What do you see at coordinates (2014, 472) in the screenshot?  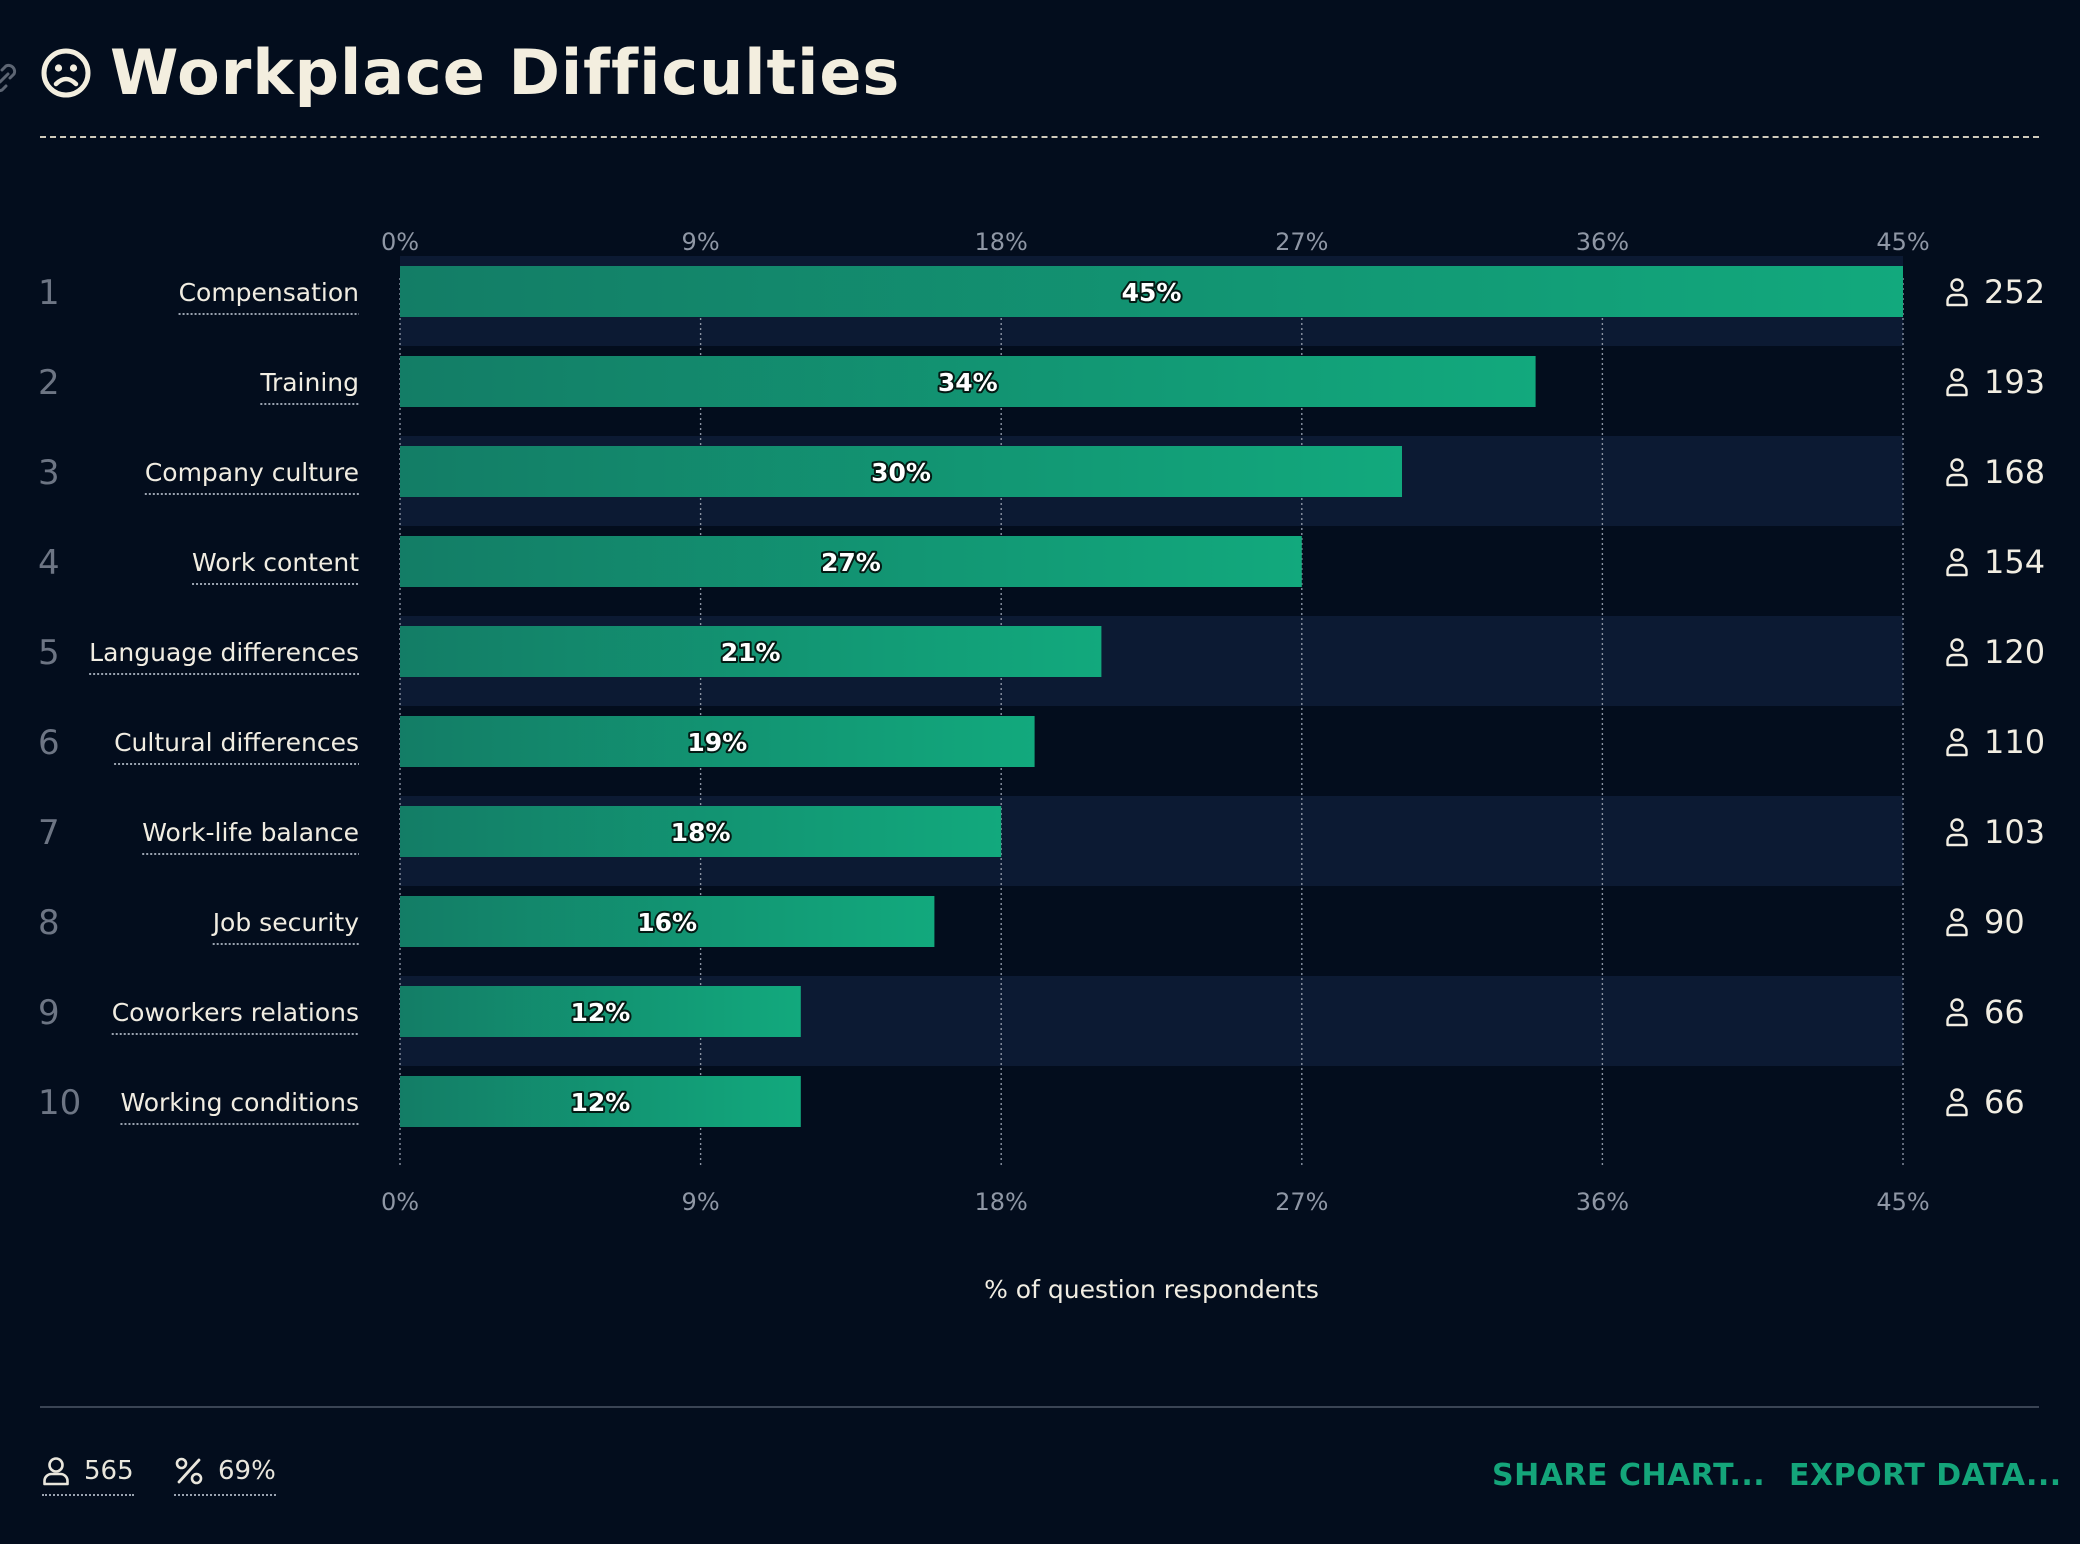 I see `respondent-count: 168` at bounding box center [2014, 472].